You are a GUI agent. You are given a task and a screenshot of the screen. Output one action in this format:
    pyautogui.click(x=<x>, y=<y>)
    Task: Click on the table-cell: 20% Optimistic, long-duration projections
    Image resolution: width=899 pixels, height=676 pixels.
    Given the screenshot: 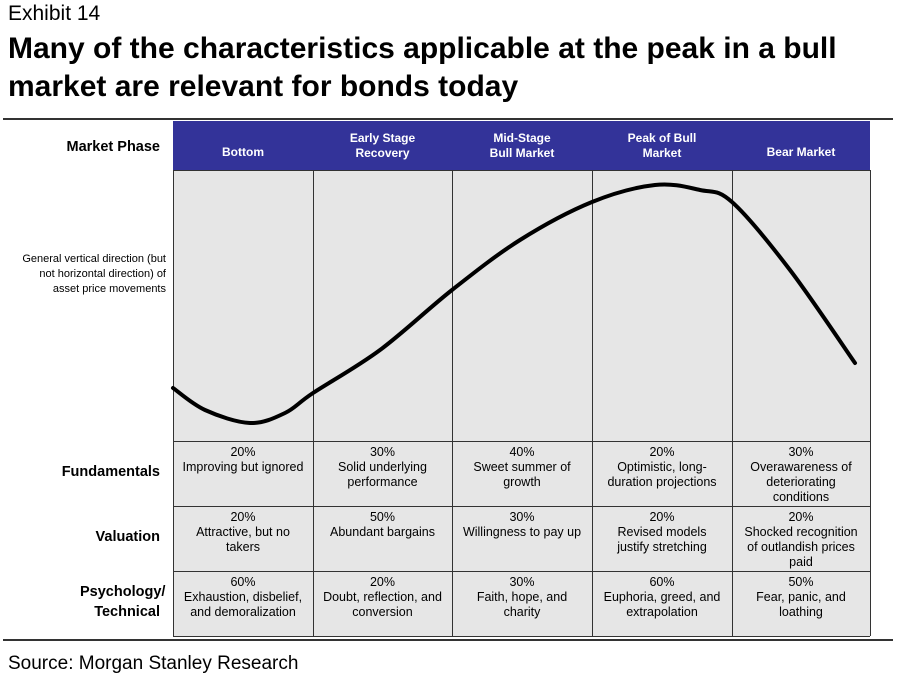 What is the action you would take?
    pyautogui.click(x=662, y=473)
    